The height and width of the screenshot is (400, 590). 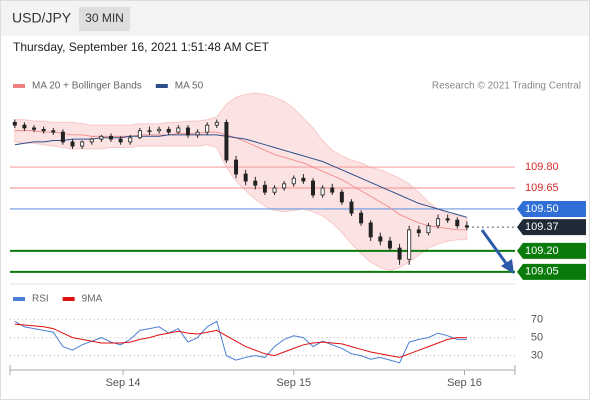 What do you see at coordinates (537, 338) in the screenshot?
I see `y-tick-label: 50` at bounding box center [537, 338].